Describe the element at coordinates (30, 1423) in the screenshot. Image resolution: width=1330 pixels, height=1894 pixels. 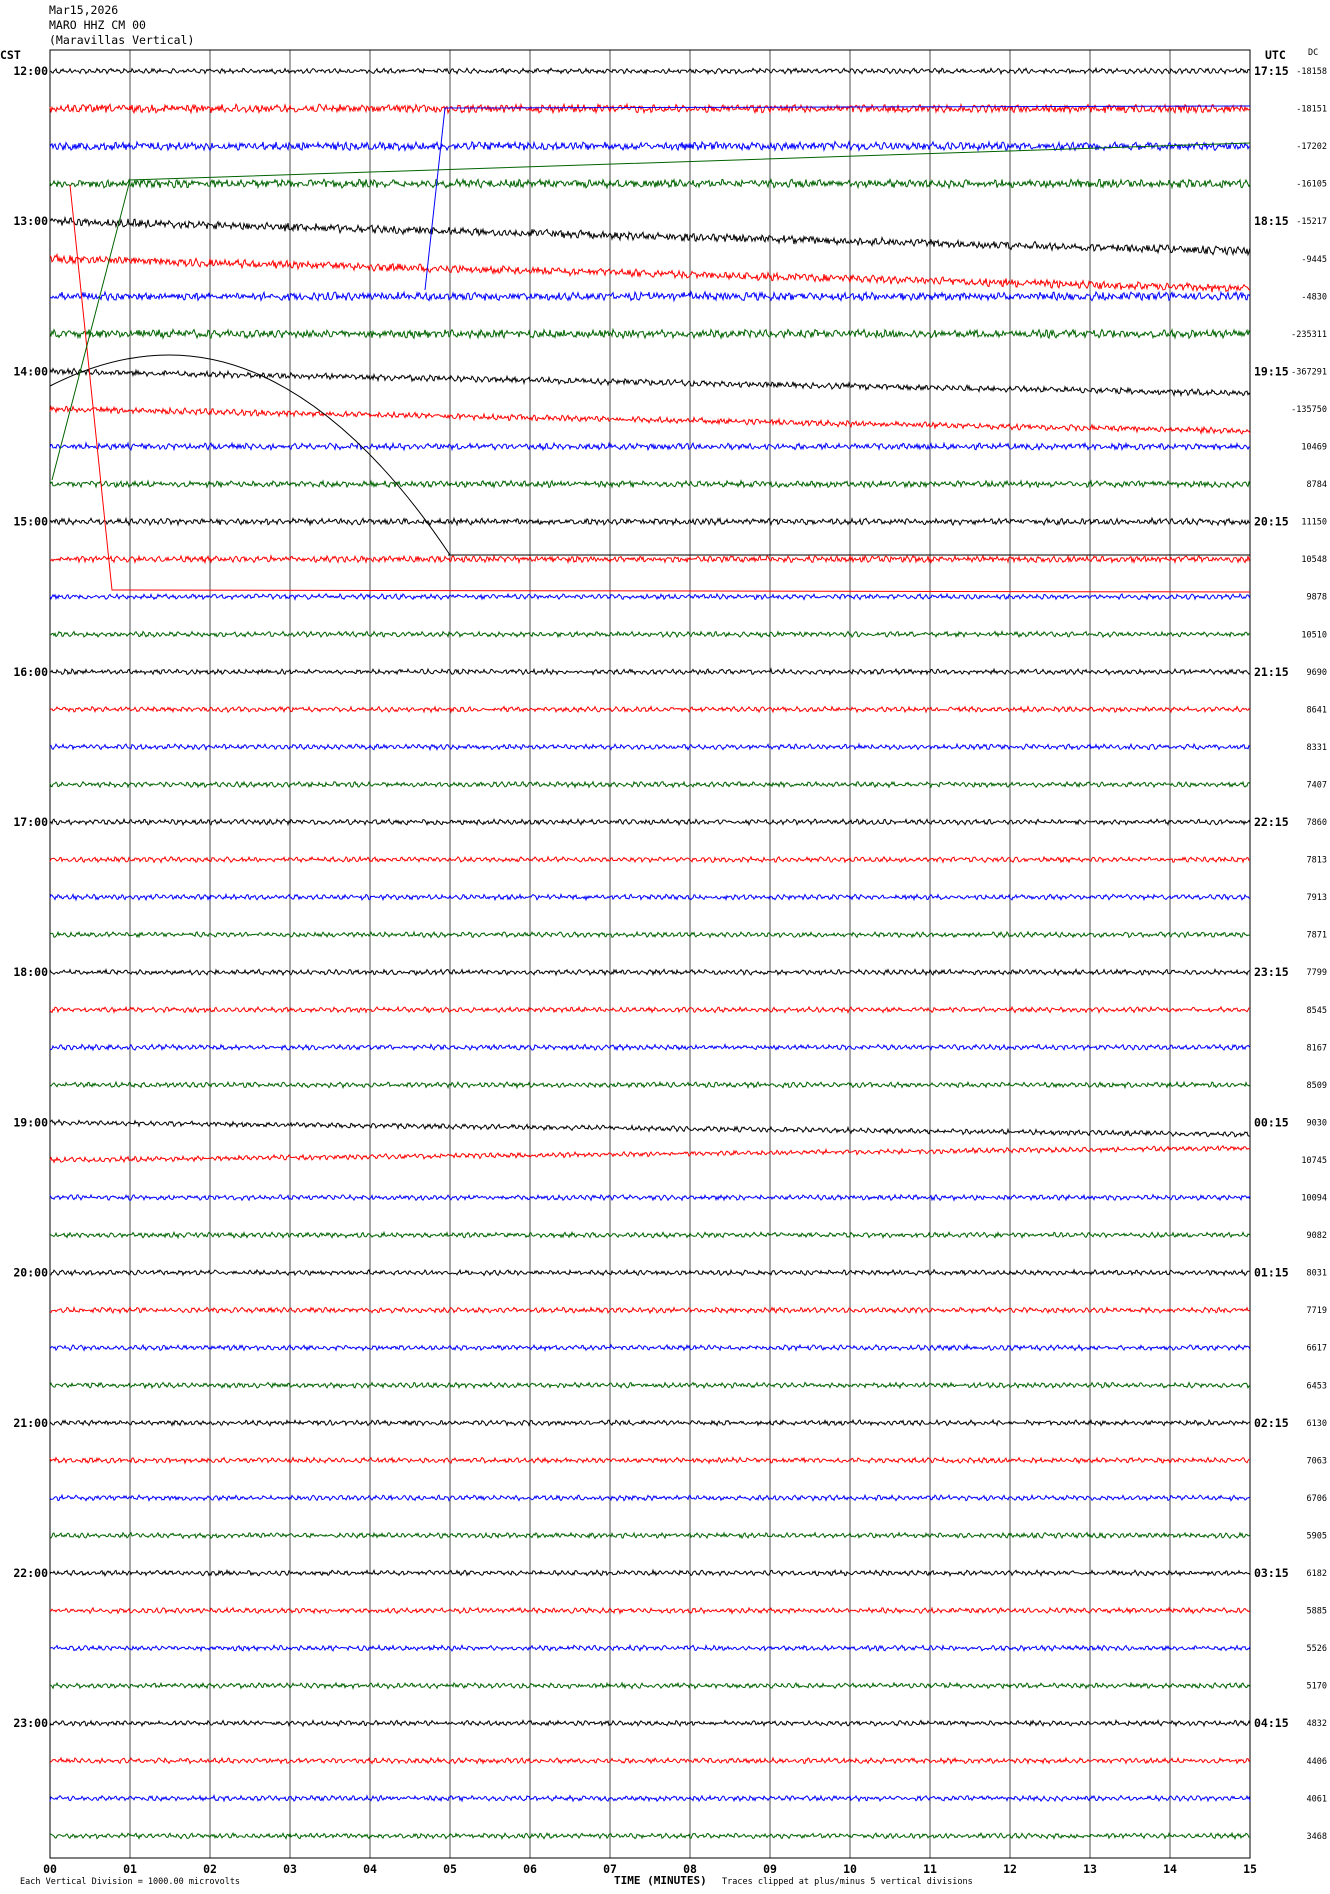
I see `cst-hour-label: 21:00` at that location.